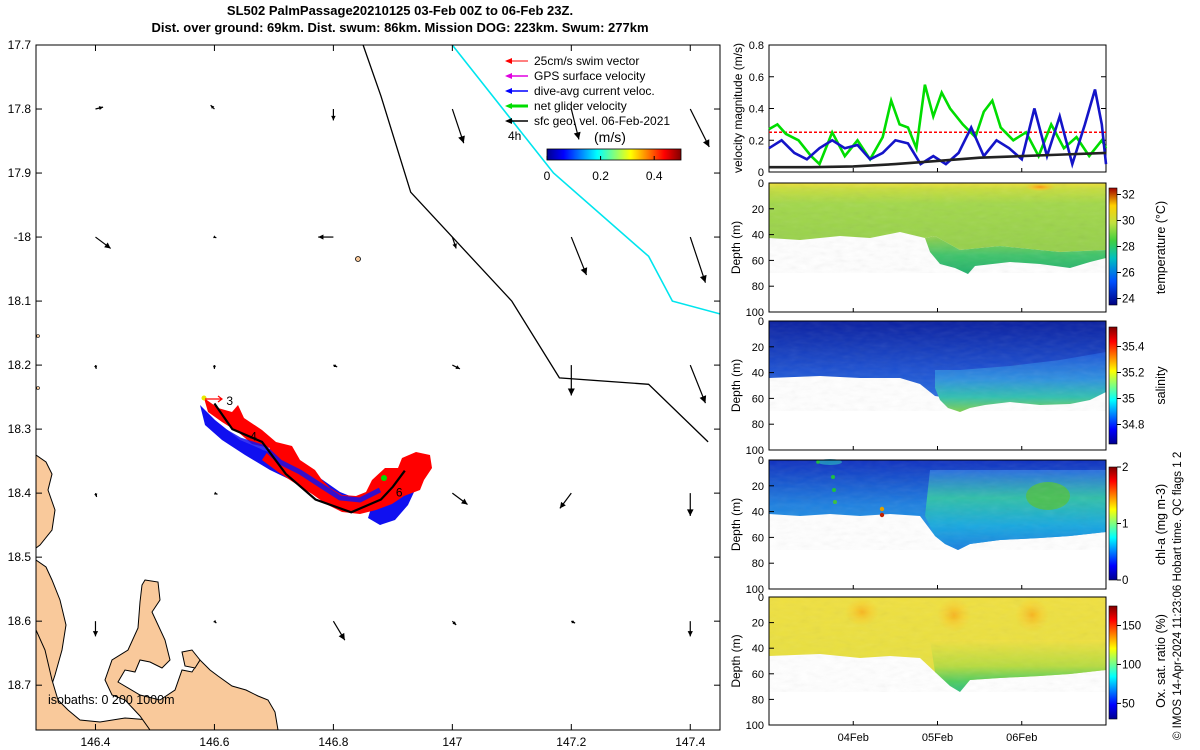 This screenshot has height=750, width=1200. I want to click on velocity-panel: 0 0.2 0.4 0.6 0.8 velocity magnitude (m/s), so click(919, 109).